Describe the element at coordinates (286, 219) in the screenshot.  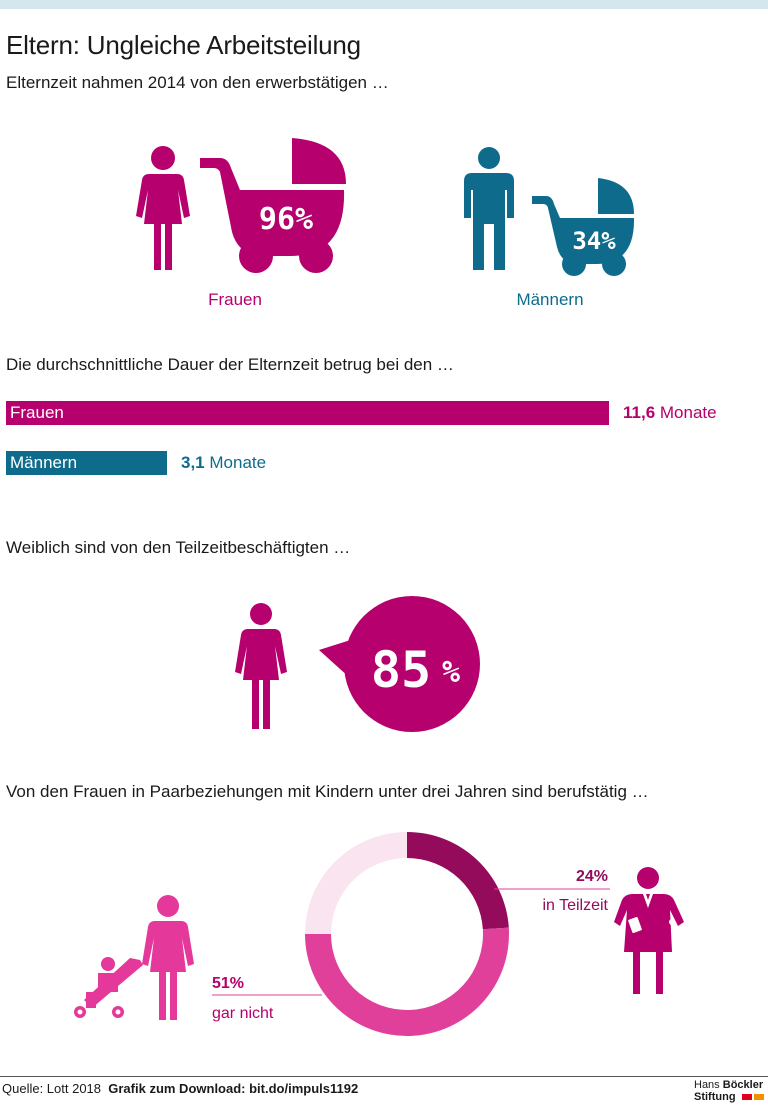
I see `women-leave-percent: 96%` at that location.